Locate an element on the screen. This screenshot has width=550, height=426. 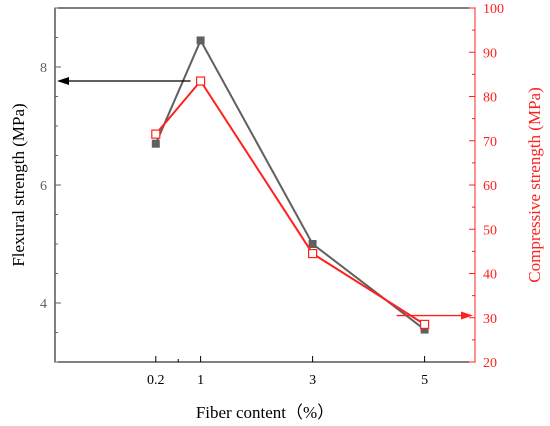
right-y-tick-label: 90 is located at coordinates (490, 53).